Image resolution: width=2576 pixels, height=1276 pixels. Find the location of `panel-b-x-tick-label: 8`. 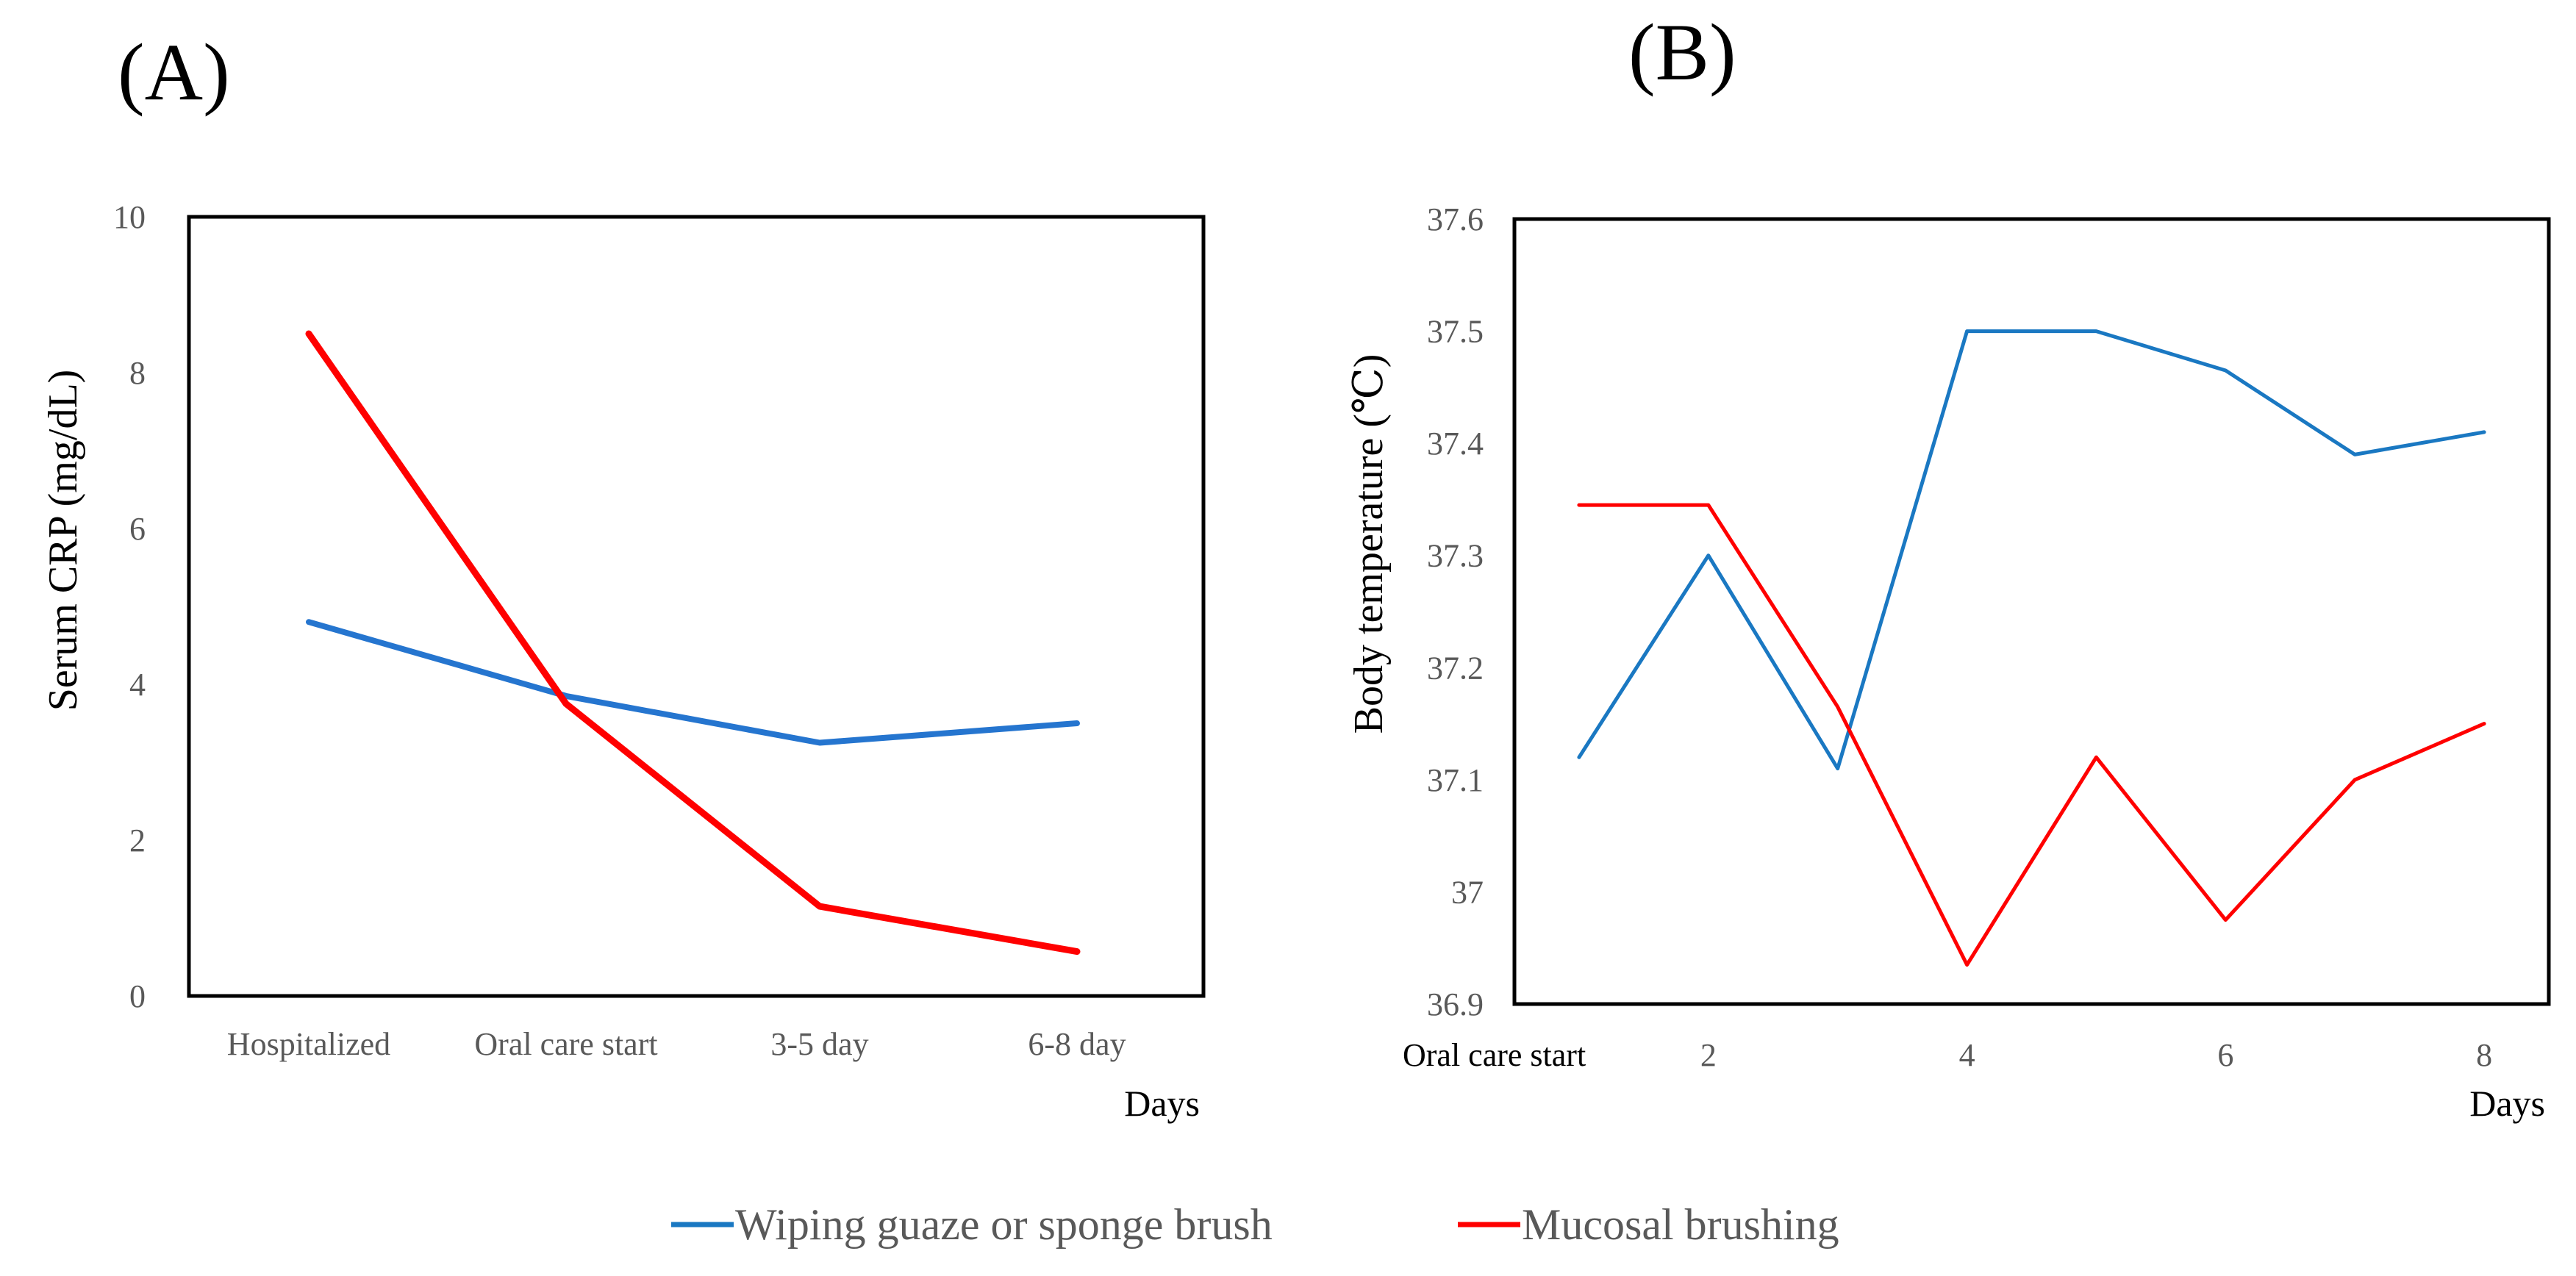

panel-b-x-tick-label: 8 is located at coordinates (2484, 1055).